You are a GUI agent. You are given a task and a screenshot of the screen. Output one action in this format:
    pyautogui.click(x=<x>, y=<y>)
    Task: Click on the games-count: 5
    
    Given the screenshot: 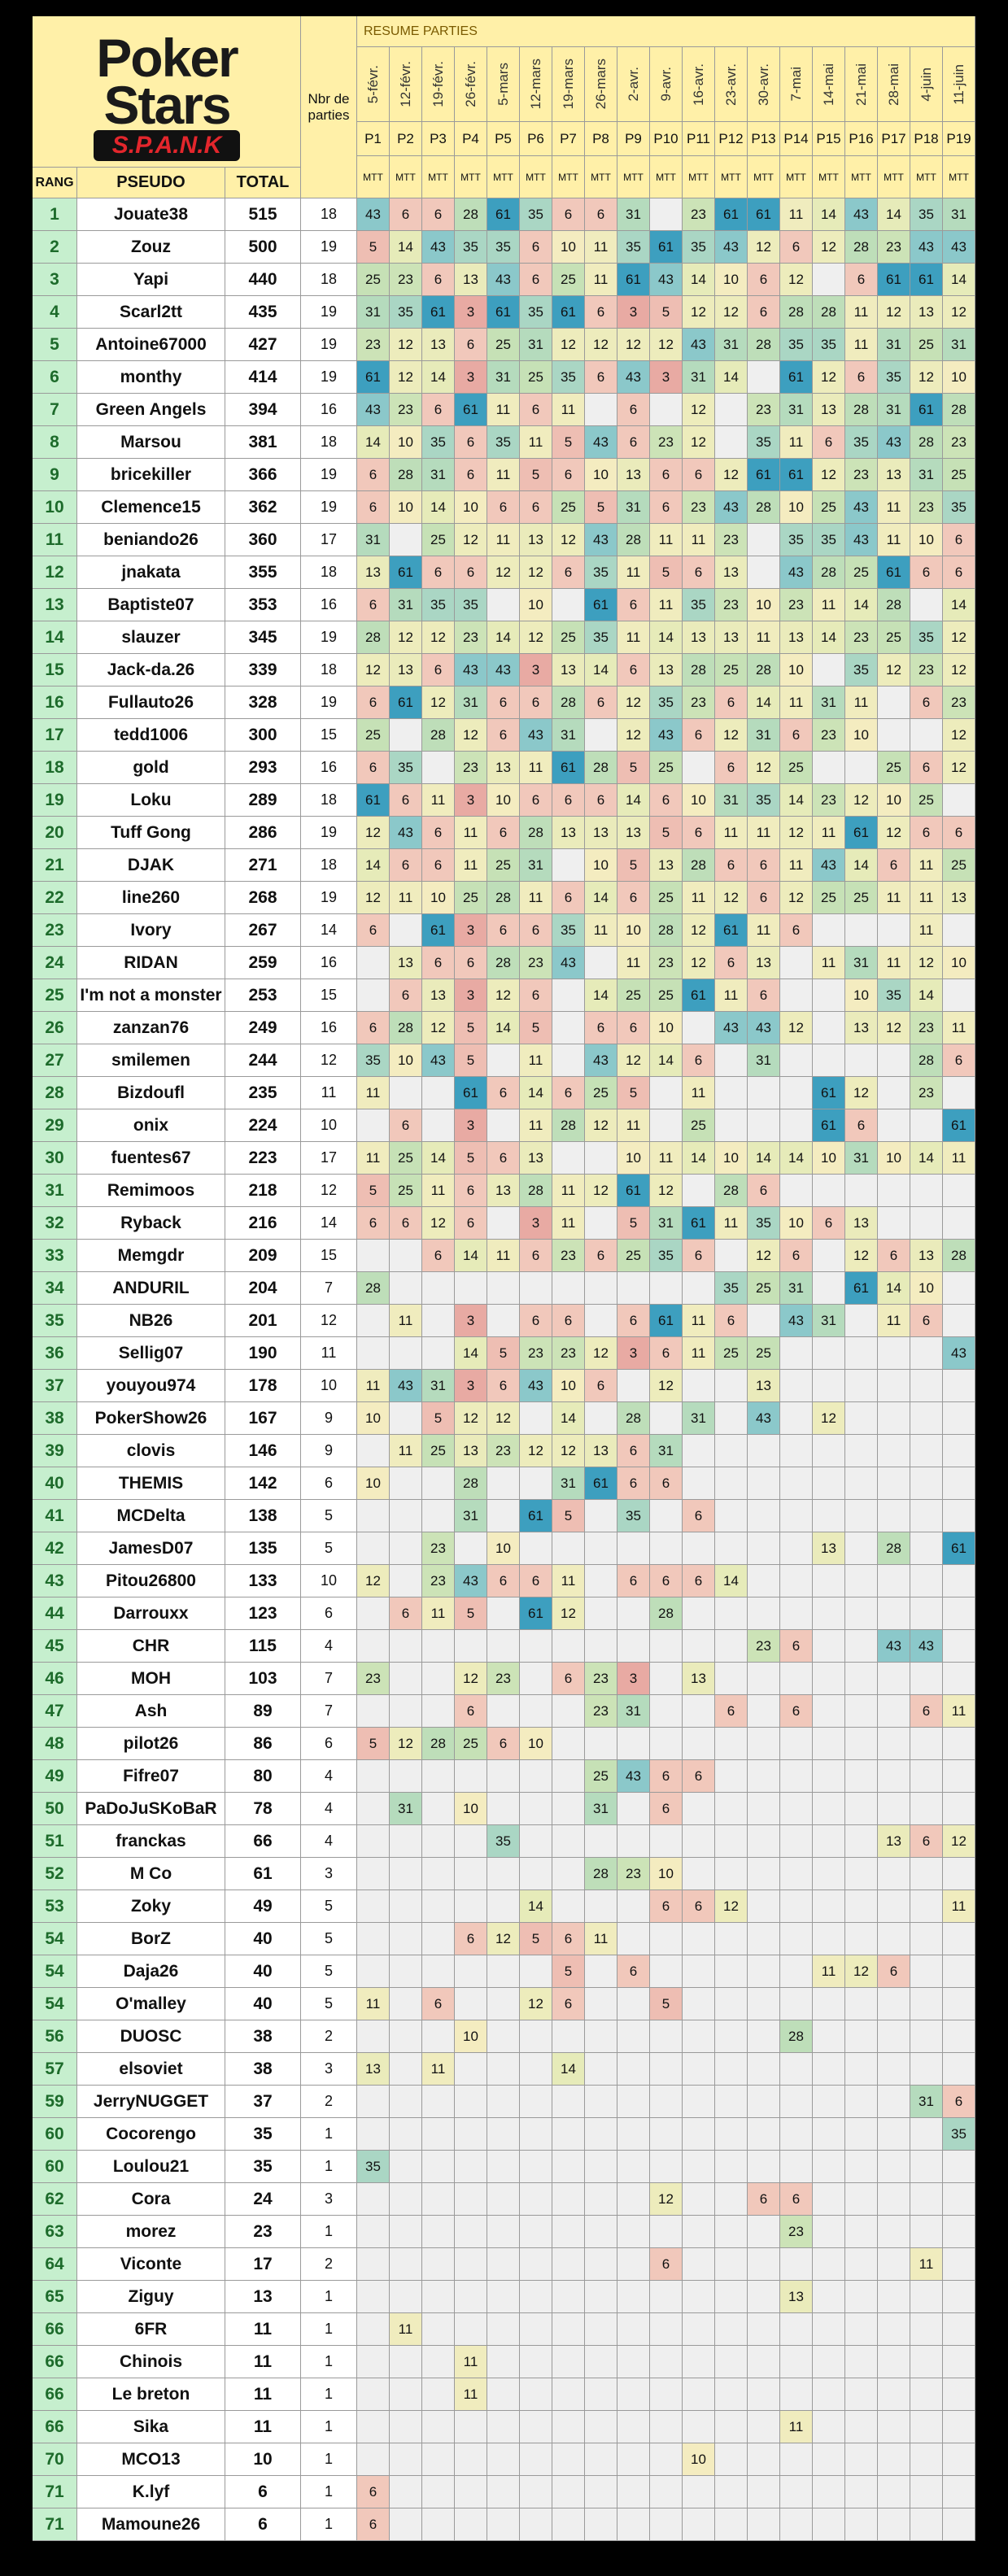 What is the action you would take?
    pyautogui.click(x=329, y=1971)
    